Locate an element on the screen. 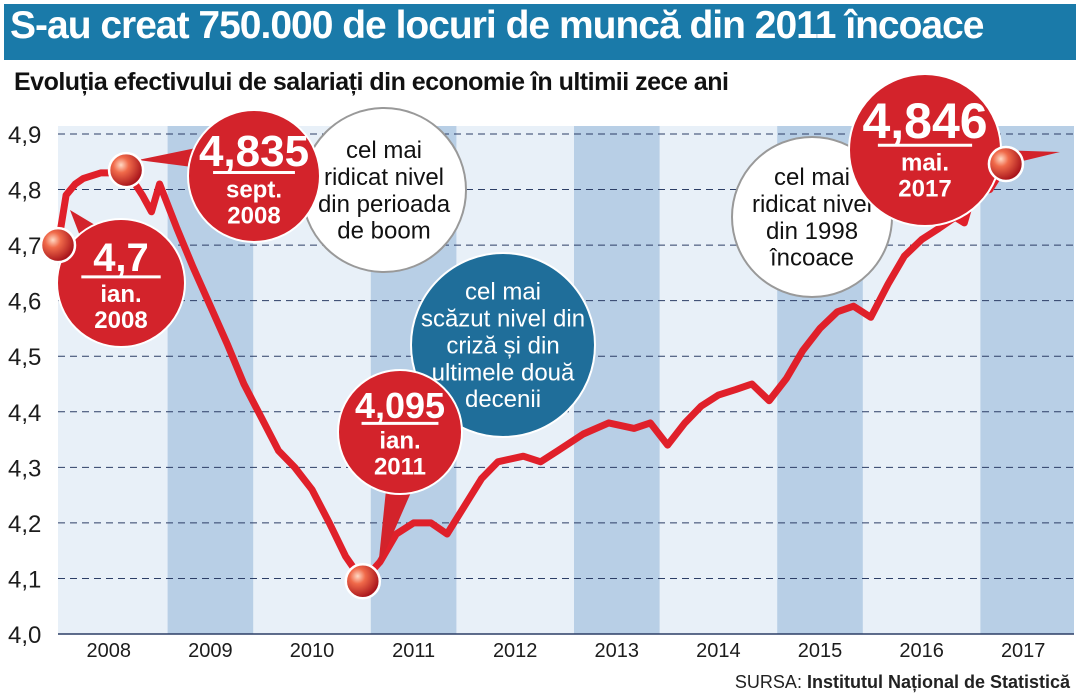  callout-text: scăzut nivel din is located at coordinates (503, 319).